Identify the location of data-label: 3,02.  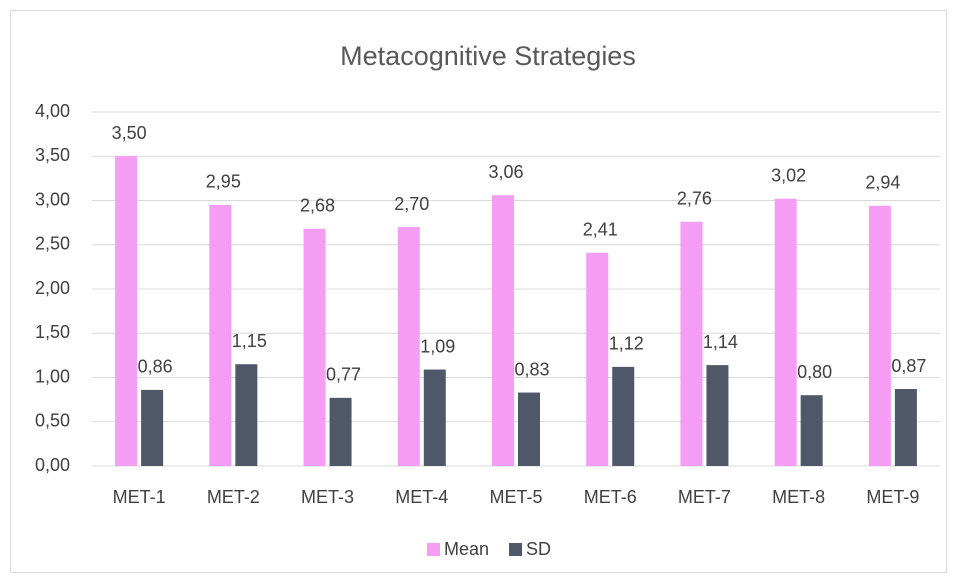
(788, 175).